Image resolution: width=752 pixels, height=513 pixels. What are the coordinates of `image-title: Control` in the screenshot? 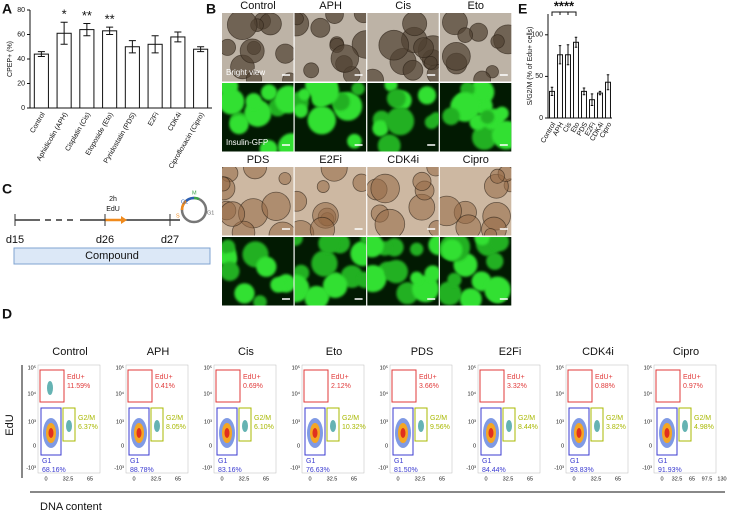 It's located at (257, 6).